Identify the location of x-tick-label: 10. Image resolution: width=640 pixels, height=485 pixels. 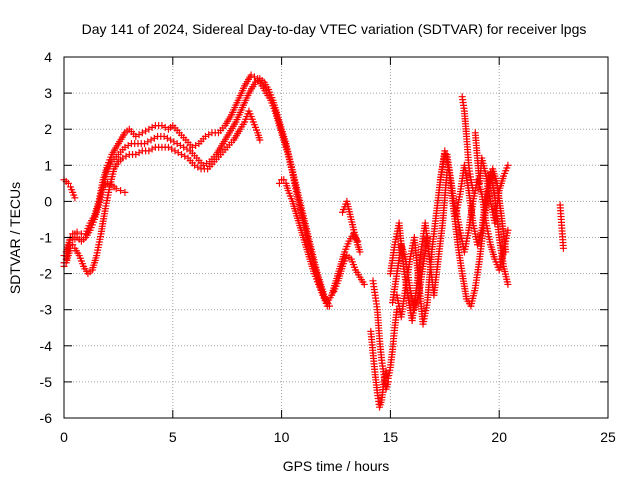
(282, 437).